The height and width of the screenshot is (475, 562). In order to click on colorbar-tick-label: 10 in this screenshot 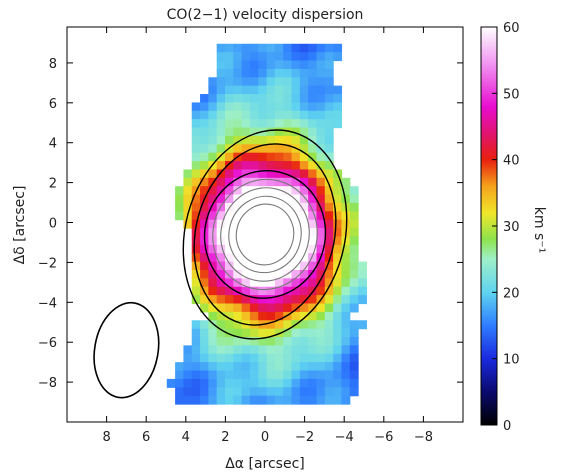, I will do `click(511, 360)`.